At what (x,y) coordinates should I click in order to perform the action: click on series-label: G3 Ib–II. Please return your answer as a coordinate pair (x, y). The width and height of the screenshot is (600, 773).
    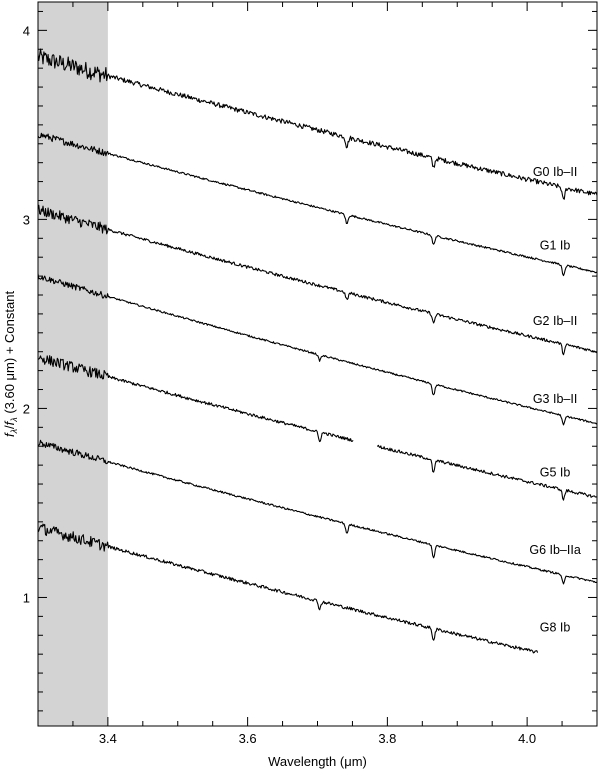
    Looking at the image, I should click on (555, 399).